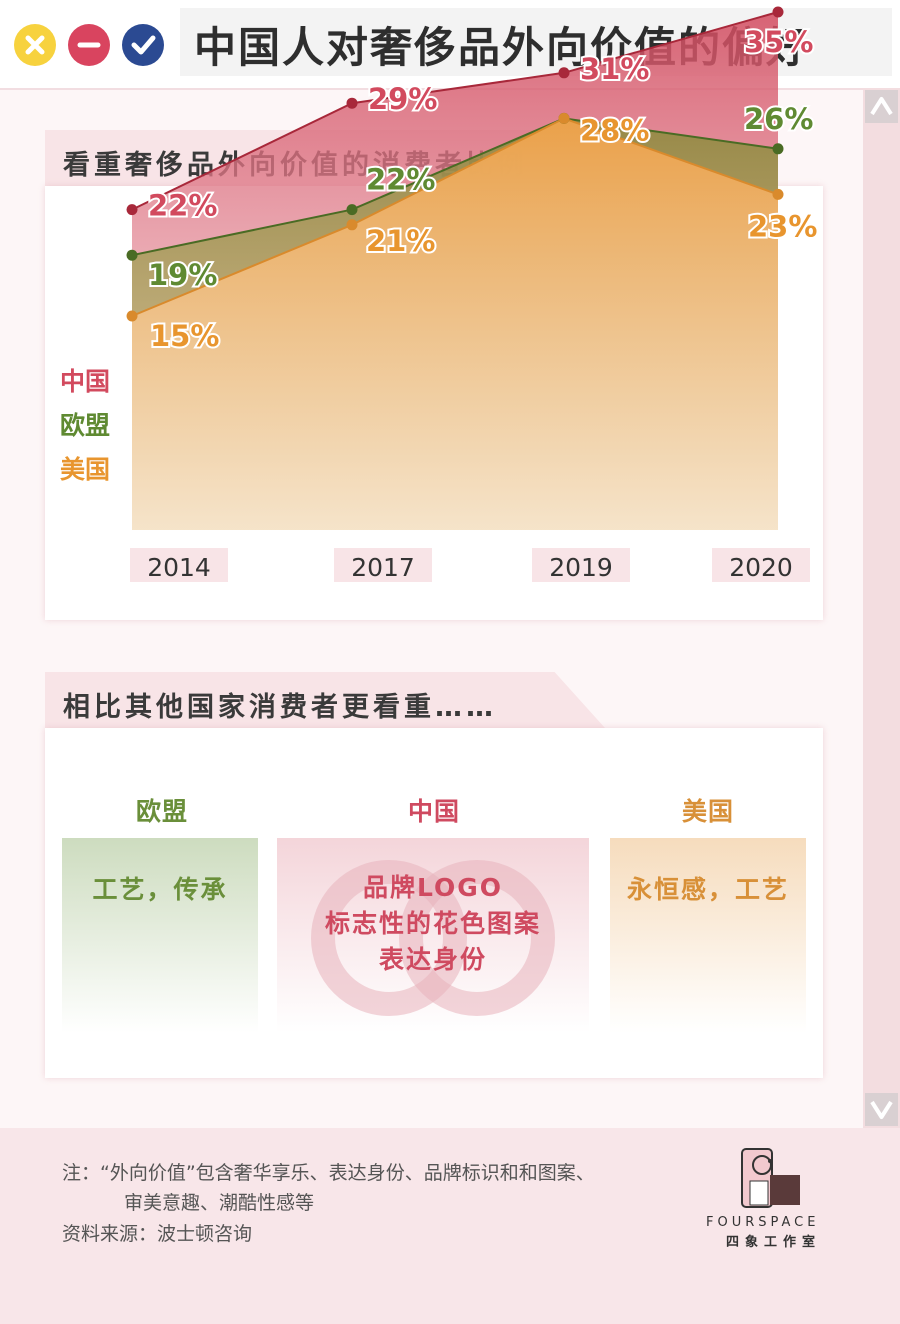  I want to click on data-point-us-2020, so click(778, 194).